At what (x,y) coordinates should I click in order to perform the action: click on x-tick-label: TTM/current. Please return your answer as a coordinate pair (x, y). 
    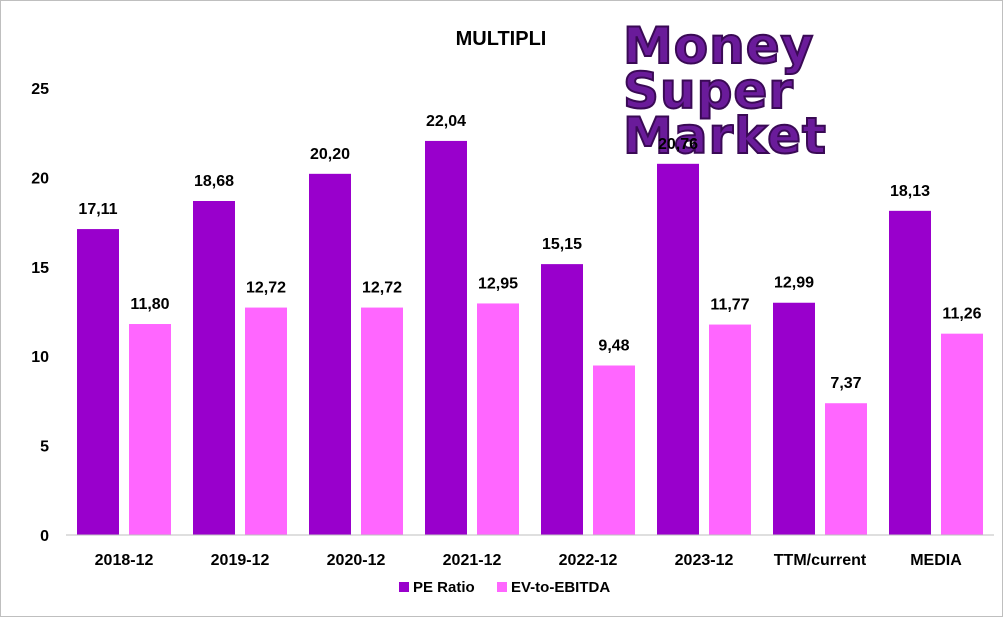
    Looking at the image, I should click on (820, 560).